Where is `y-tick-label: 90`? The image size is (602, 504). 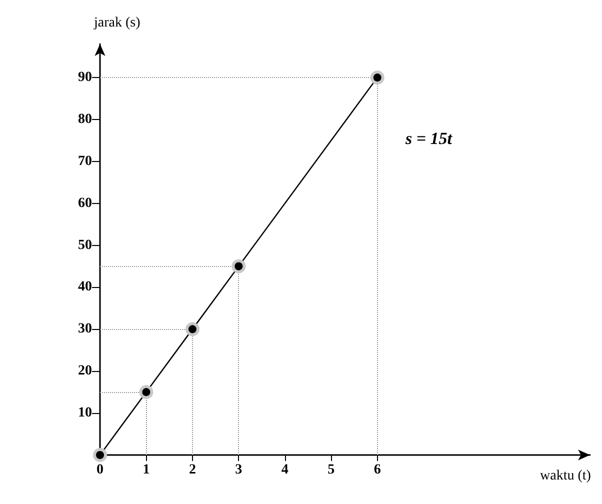 y-tick-label: 90 is located at coordinates (85, 78).